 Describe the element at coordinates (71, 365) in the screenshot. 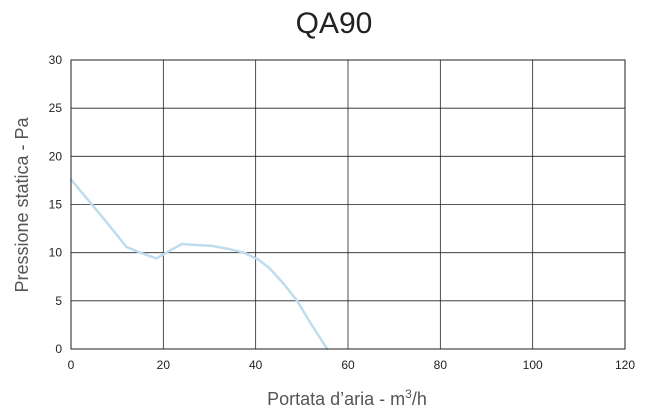

I see `x-tick-label: 0` at that location.